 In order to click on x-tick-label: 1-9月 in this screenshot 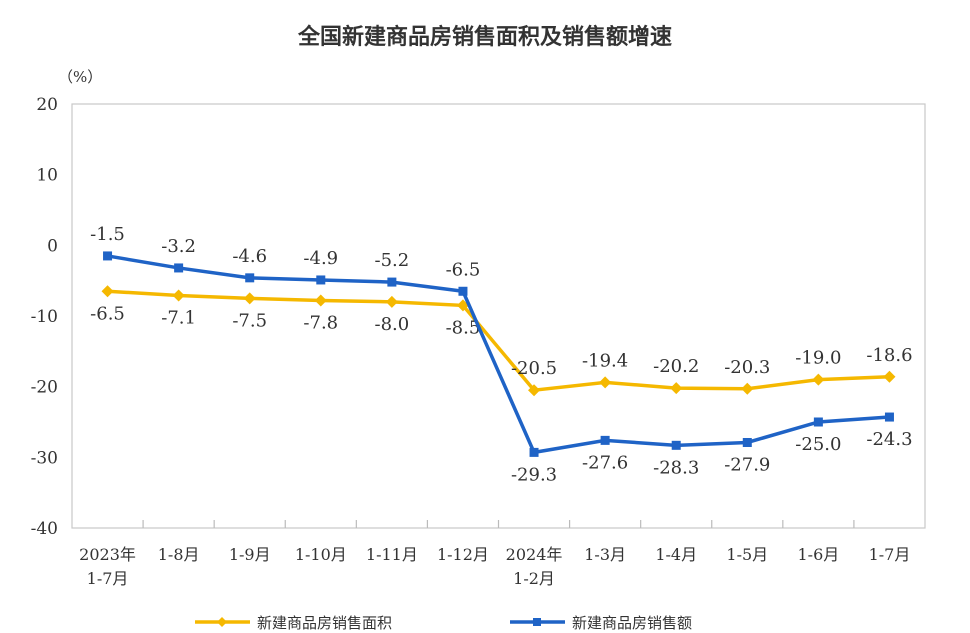, I will do `click(250, 554)`.